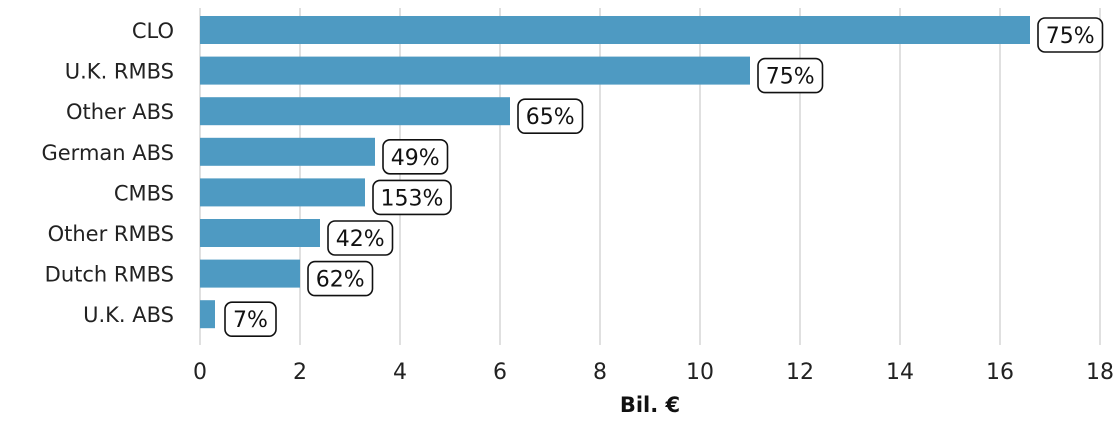 The width and height of the screenshot is (1115, 427). I want to click on x-tick-label: 12, so click(800, 372).